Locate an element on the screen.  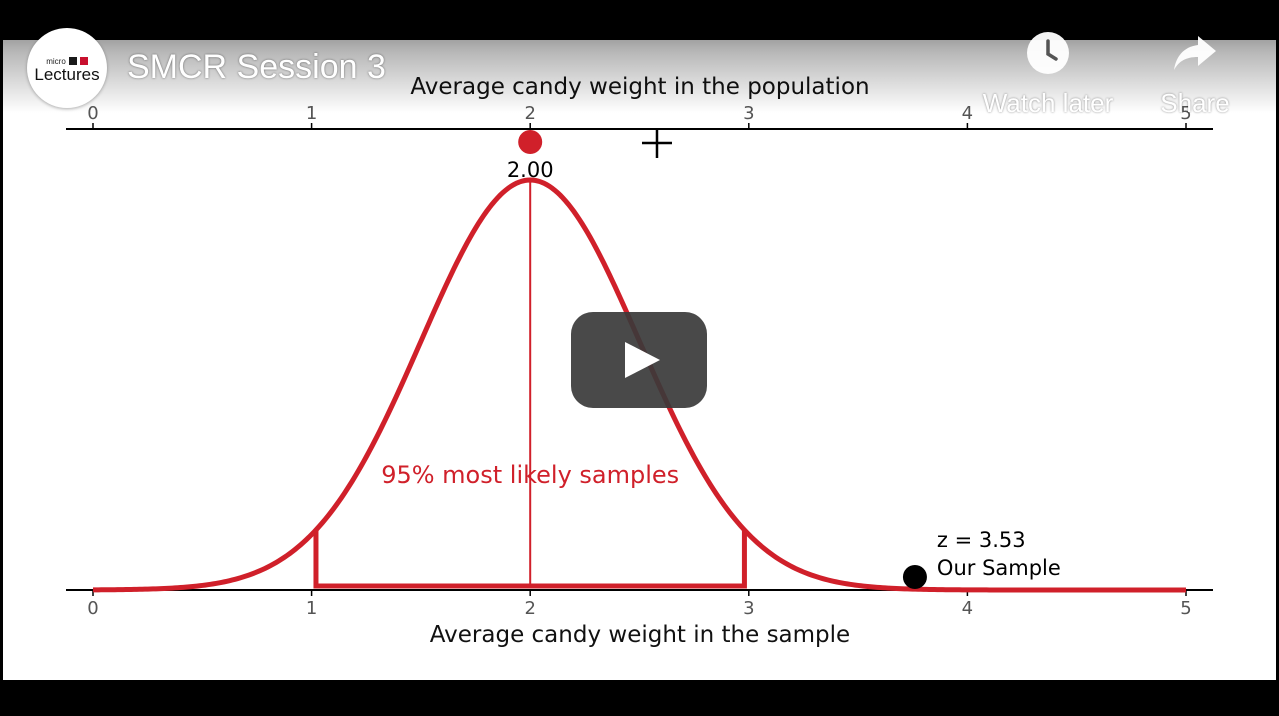
logo-top-row: micro is located at coordinates (67, 61).